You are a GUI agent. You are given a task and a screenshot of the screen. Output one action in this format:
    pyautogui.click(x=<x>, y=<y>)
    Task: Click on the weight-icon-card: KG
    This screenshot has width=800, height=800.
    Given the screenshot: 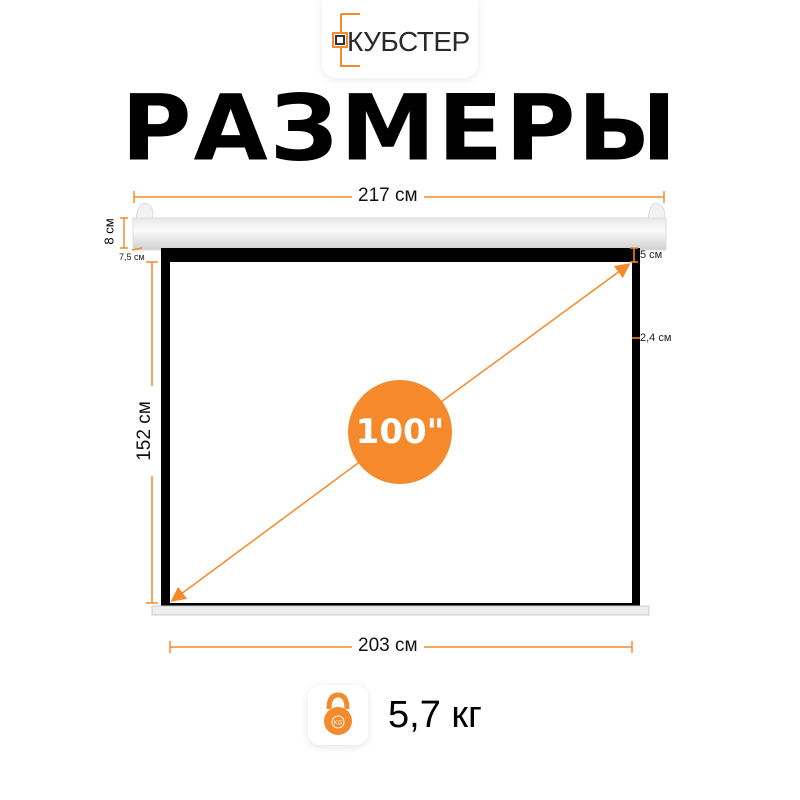 What is the action you would take?
    pyautogui.click(x=338, y=715)
    